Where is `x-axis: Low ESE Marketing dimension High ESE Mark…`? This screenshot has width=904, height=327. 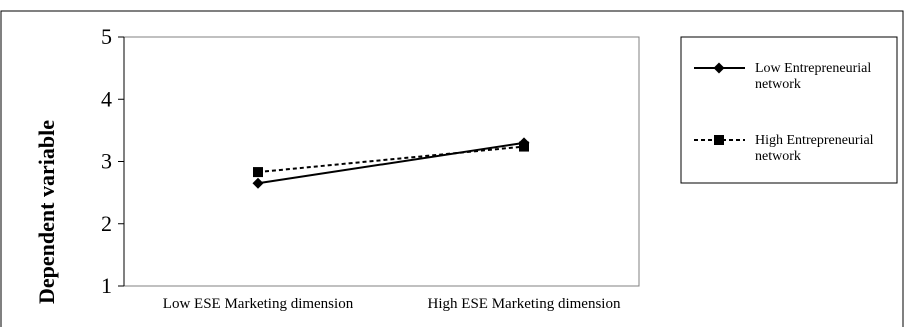
x-axis: Low ESE Marketing dimension High ESE Mark… is located at coordinates (392, 304).